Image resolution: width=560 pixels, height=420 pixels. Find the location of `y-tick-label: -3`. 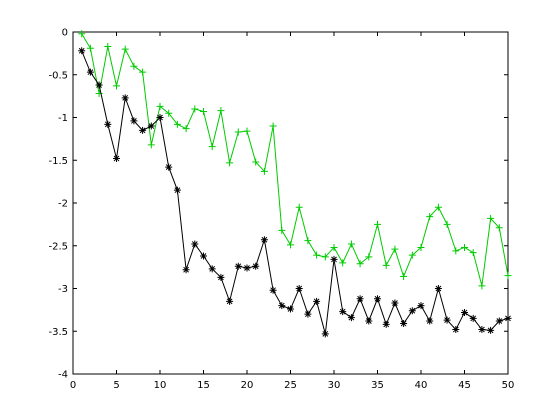

y-tick-label: -3 is located at coordinates (63, 289).